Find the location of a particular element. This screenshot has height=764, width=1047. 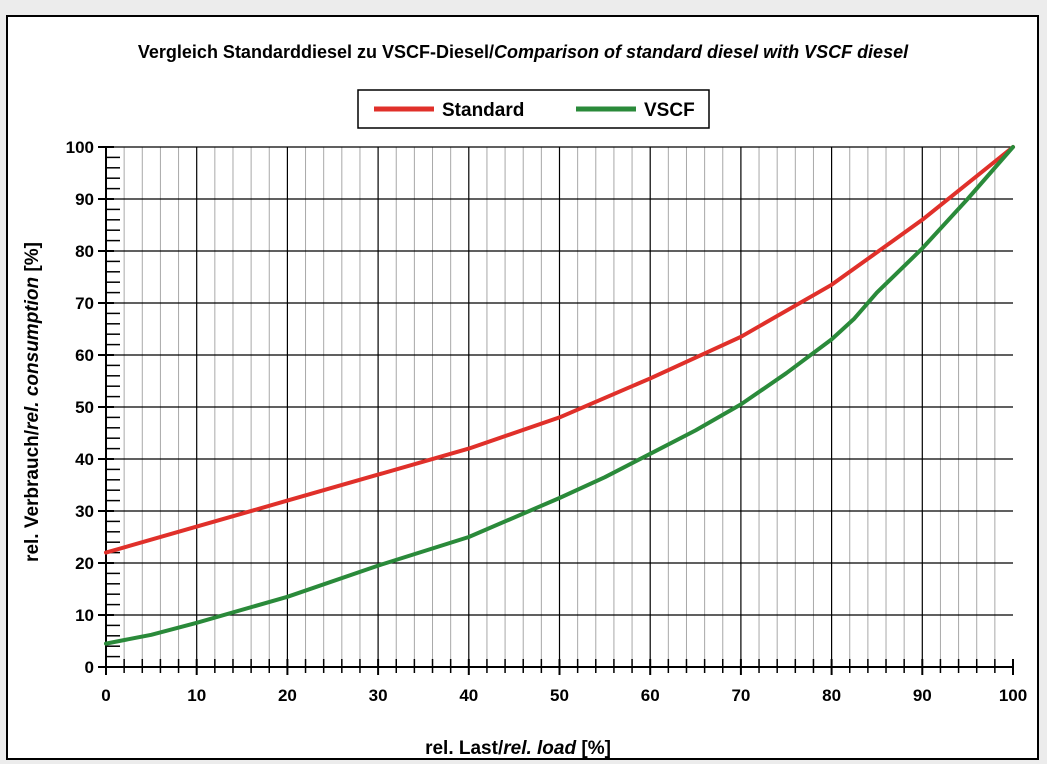

x-tick-label: 10 is located at coordinates (196, 695).